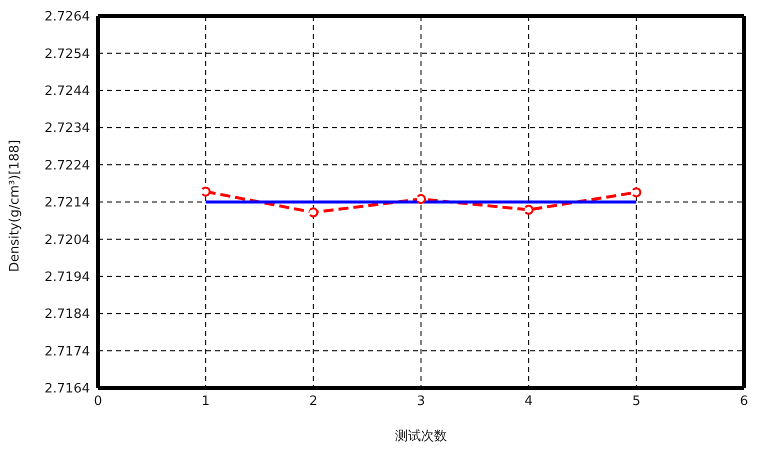 This screenshot has height=455, width=766. Describe the element at coordinates (313, 402) in the screenshot. I see `x-tick-label: 2` at that location.